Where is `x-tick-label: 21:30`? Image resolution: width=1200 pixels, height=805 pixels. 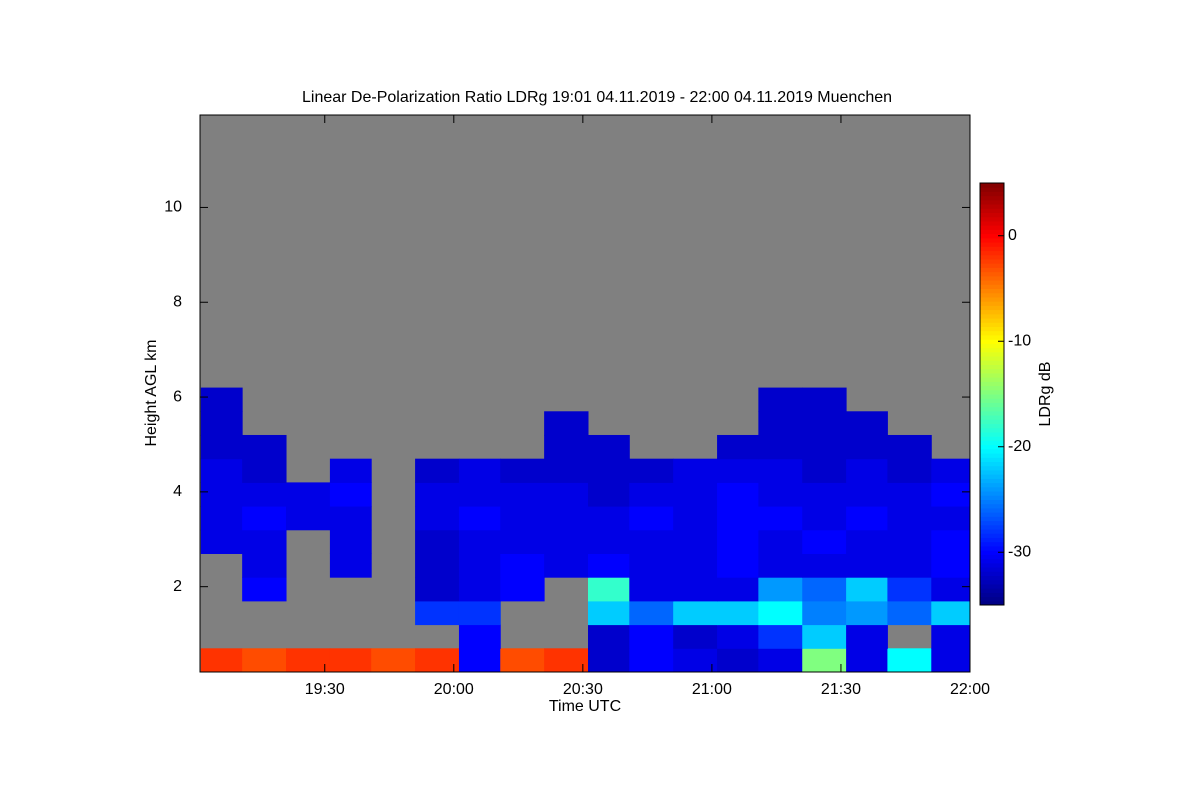
x-tick-label: 21:30 is located at coordinates (841, 689).